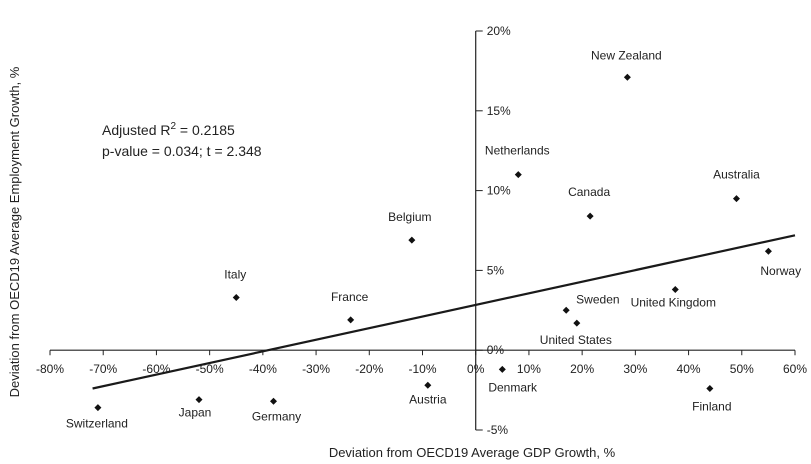 The image size is (811, 464). Describe the element at coordinates (369, 369) in the screenshot. I see `x-tick-label: -20%` at that location.